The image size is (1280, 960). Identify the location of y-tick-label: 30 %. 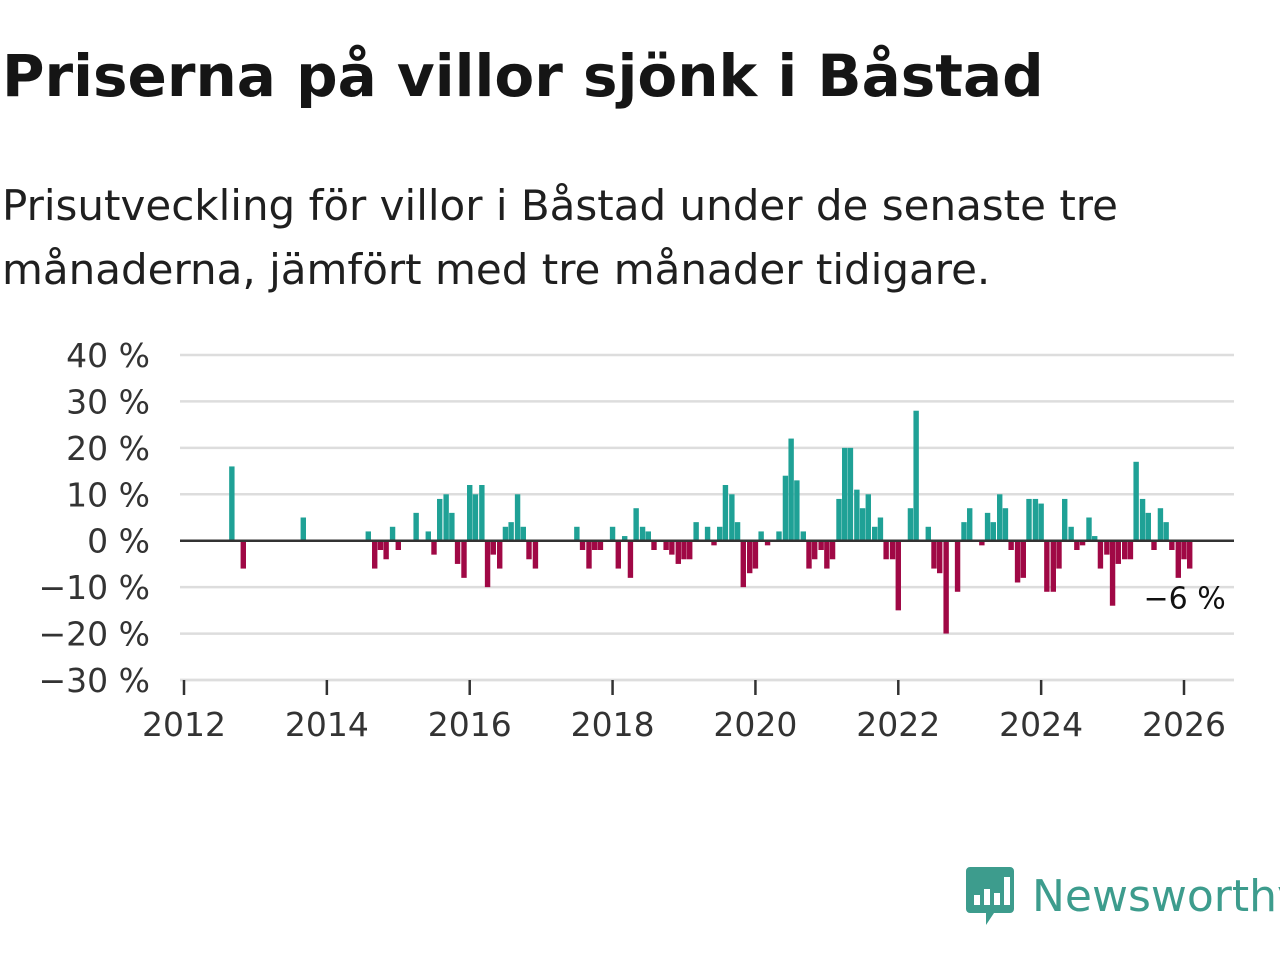
(108, 401).